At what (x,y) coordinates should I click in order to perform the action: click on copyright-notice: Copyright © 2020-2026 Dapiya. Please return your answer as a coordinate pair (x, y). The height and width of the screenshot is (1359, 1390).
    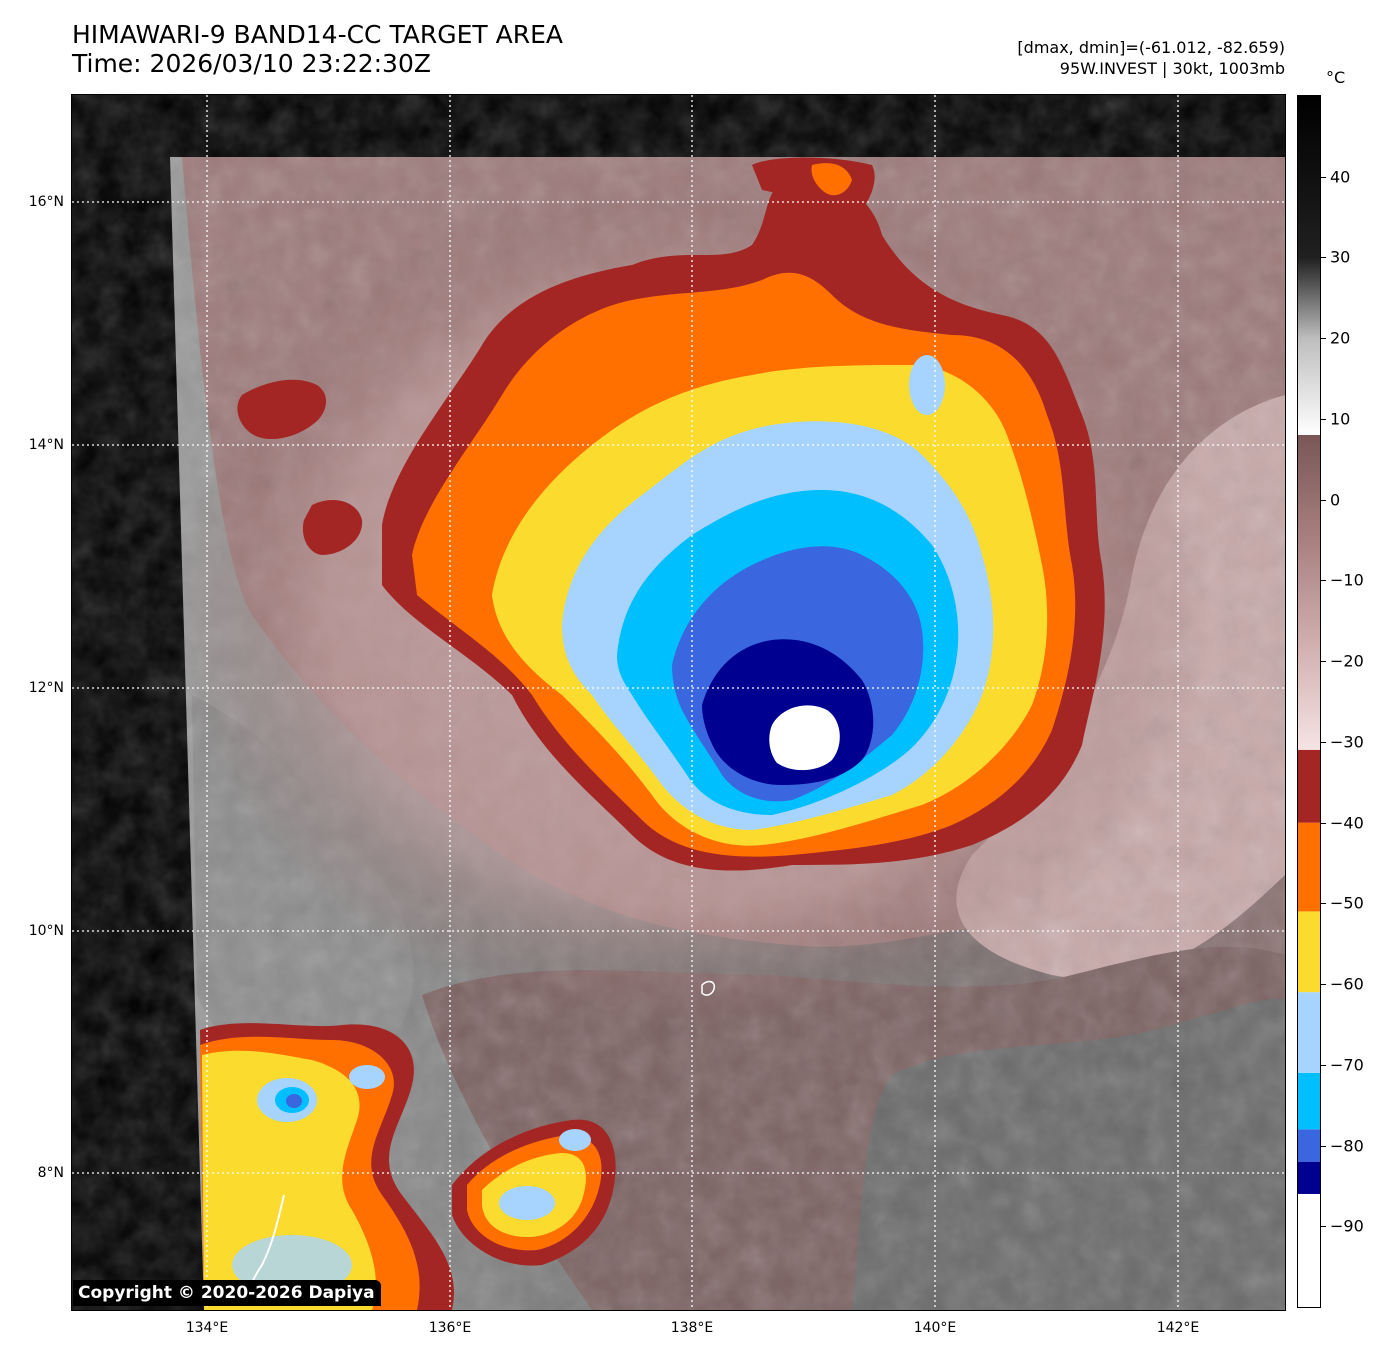
    Looking at the image, I should click on (227, 1293).